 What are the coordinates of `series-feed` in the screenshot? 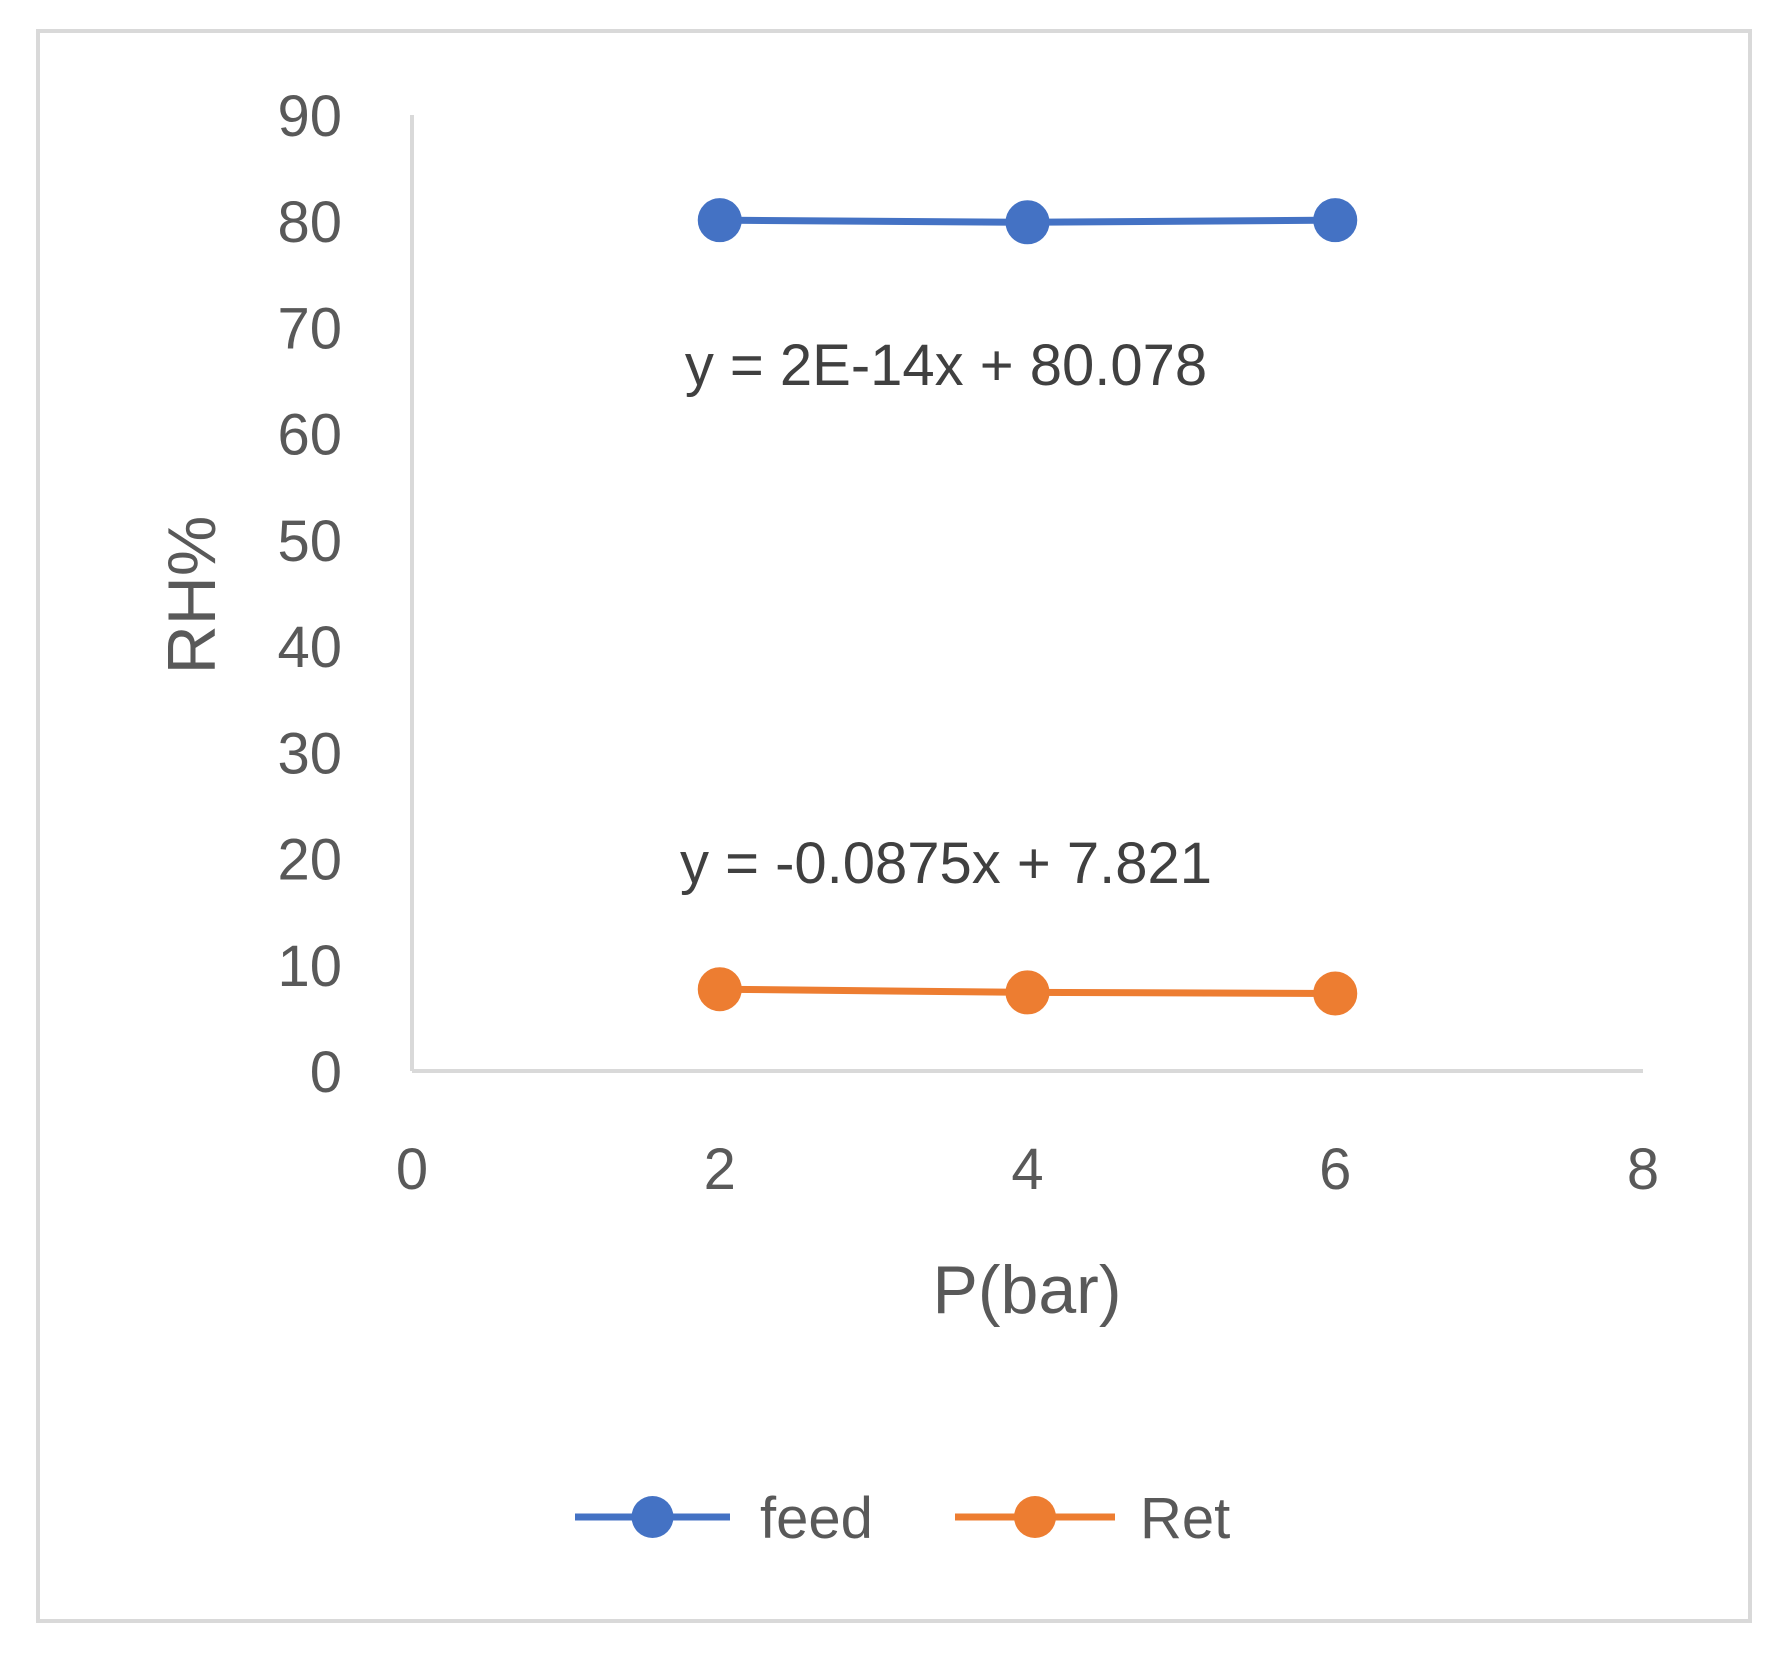 It's located at (1027, 221).